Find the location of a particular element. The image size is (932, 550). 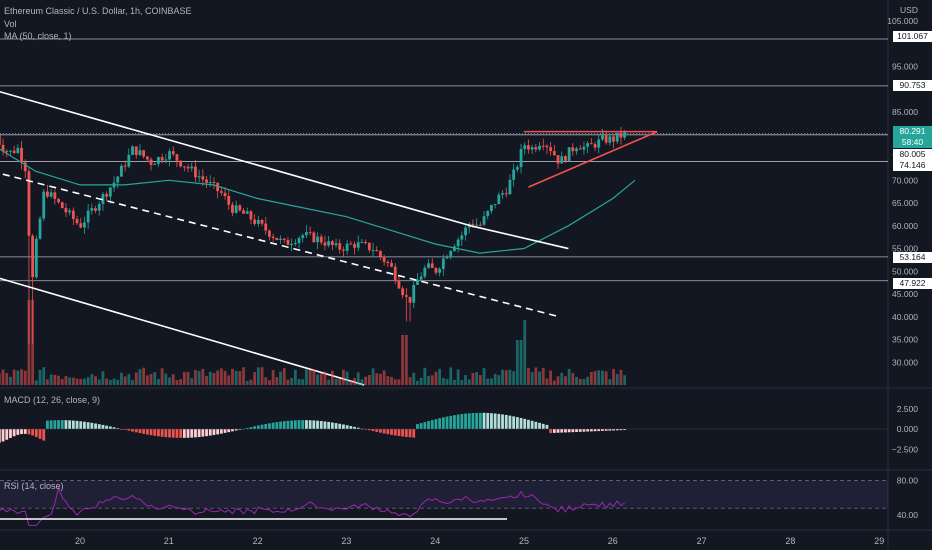

rsi-indicator-label: RSI (14, close) is located at coordinates (34, 486).